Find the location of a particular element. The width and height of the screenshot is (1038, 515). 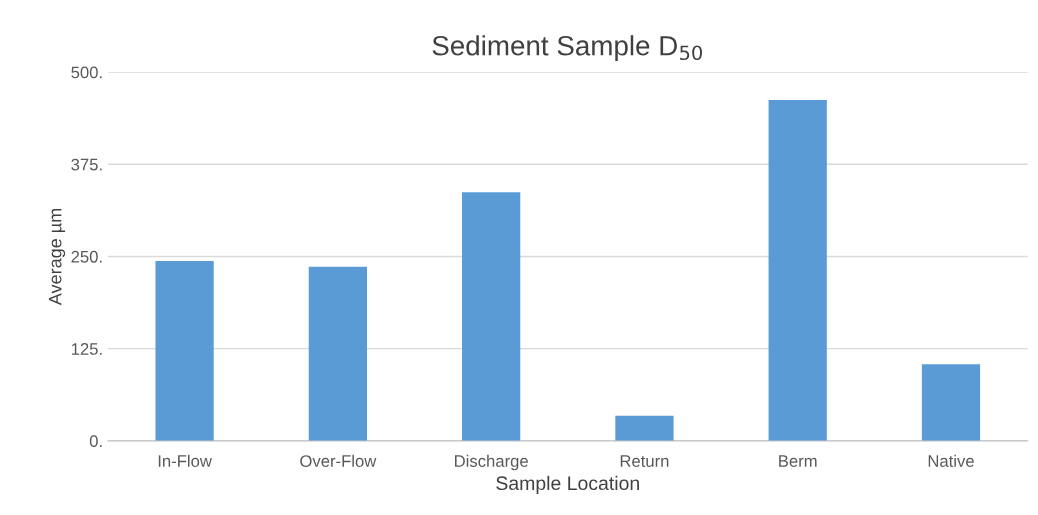

x-axis-title: Sample Location is located at coordinates (567, 484).